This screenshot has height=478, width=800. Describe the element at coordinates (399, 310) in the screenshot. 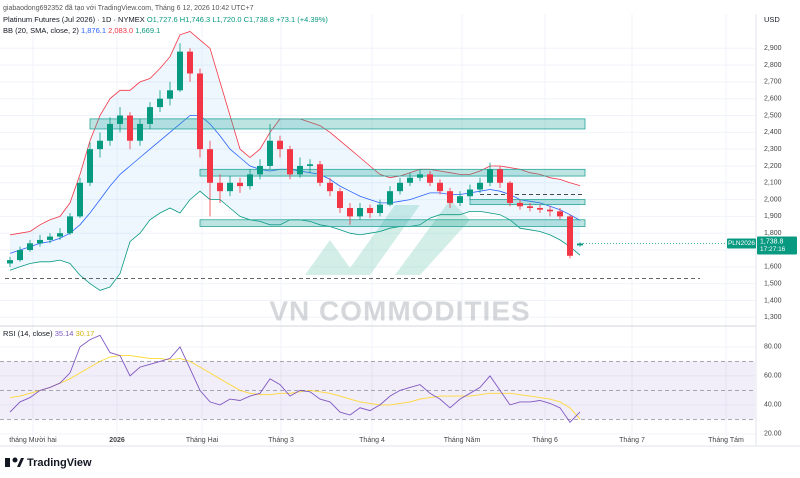

I see `watermark-text: VN COMMODITIES` at that location.